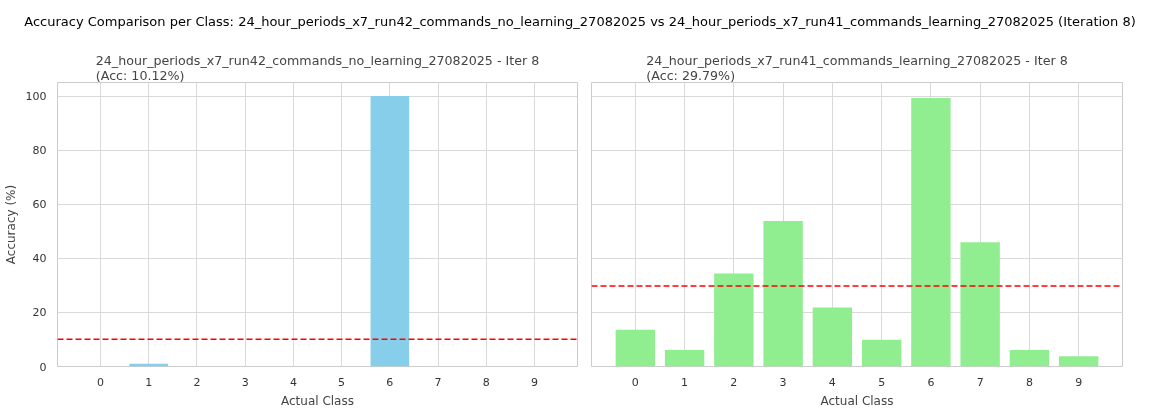  What do you see at coordinates (39, 259) in the screenshot?
I see `y-tick-label: 40` at bounding box center [39, 259].